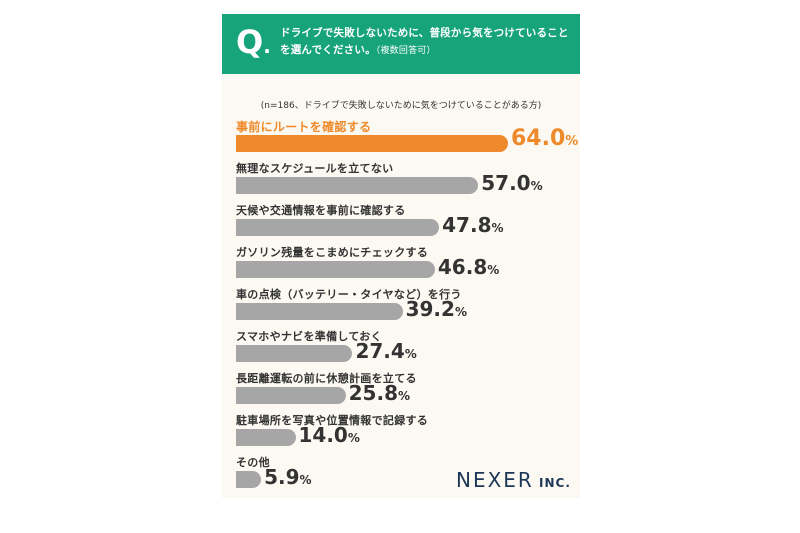  Describe the element at coordinates (315, 168) in the screenshot. I see `bar-category-label: 無理なスケジュールを立てない` at that location.